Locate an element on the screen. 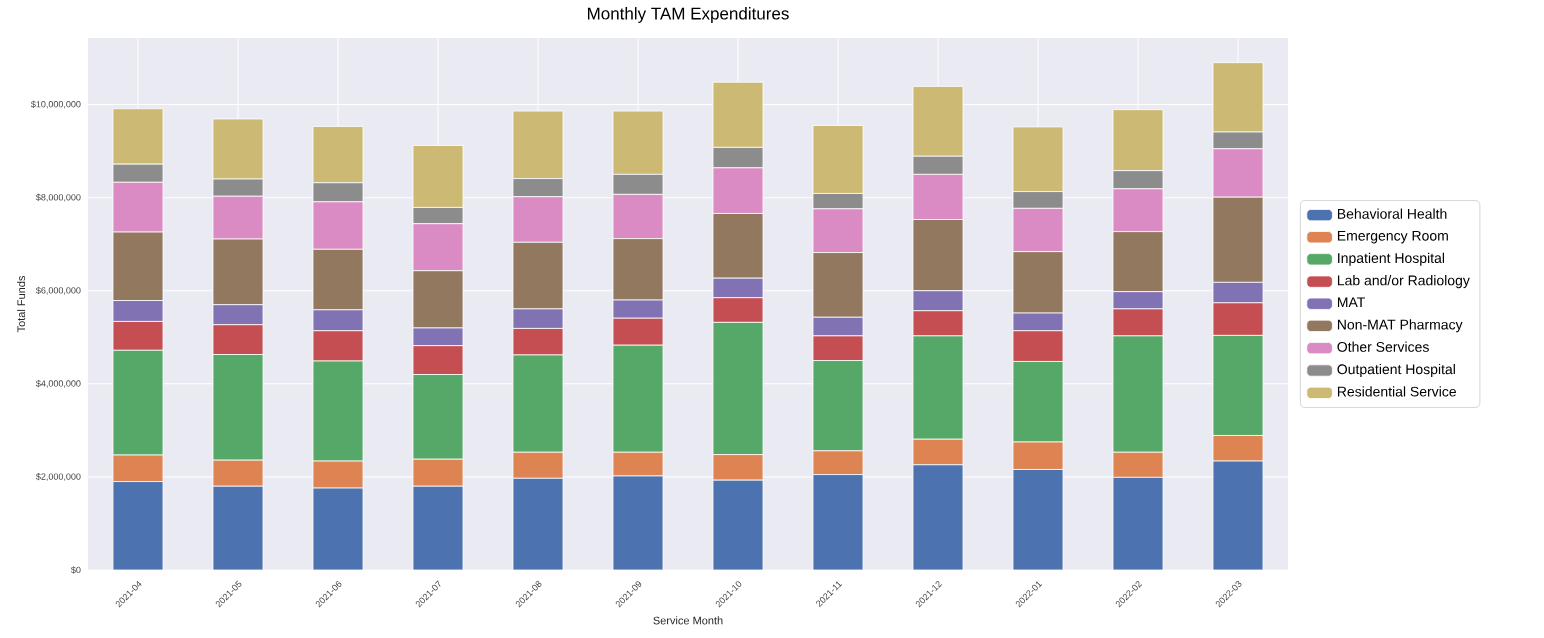 This screenshot has height=638, width=1544. legend-label: Behavioral Health is located at coordinates (1392, 213).